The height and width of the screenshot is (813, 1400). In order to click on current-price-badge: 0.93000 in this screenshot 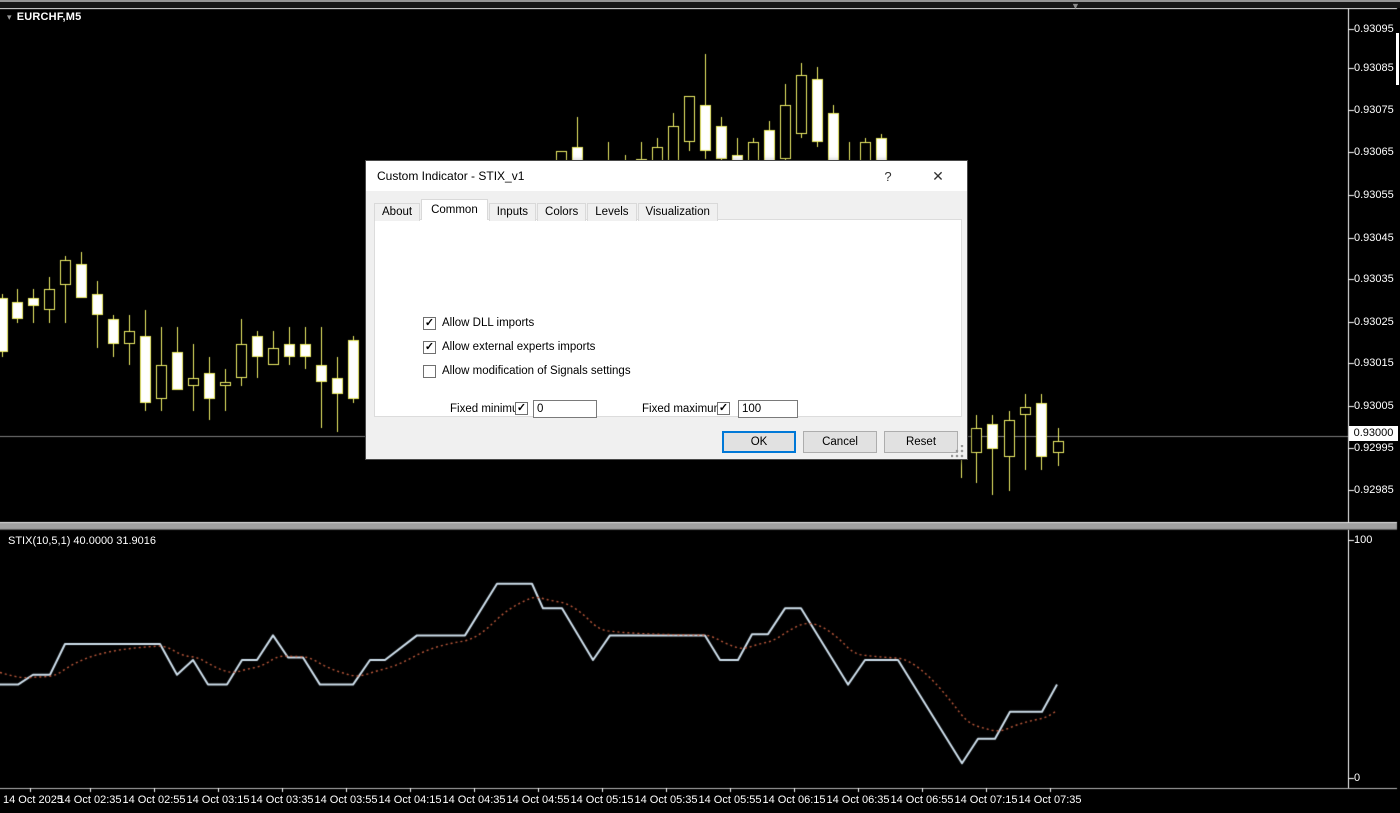, I will do `click(1373, 433)`.